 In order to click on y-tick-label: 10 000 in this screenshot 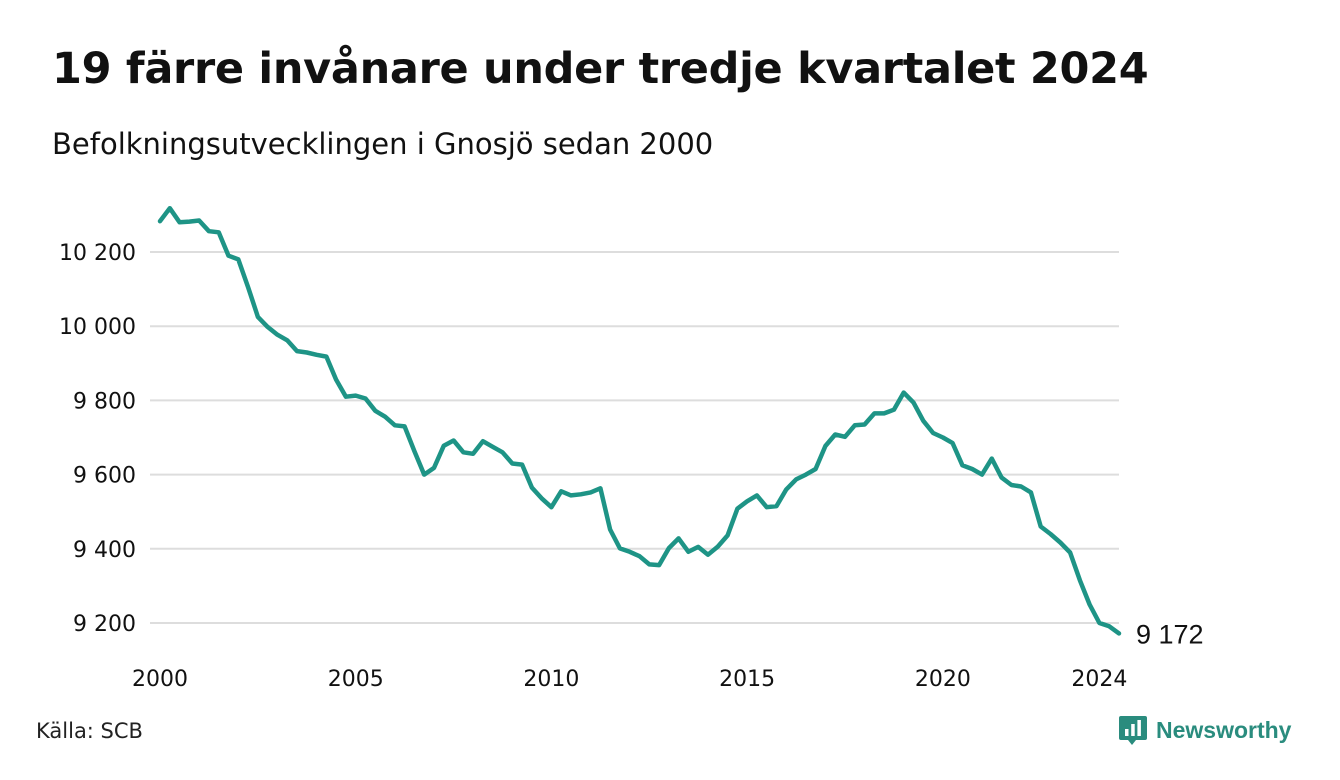, I will do `click(97, 327)`.